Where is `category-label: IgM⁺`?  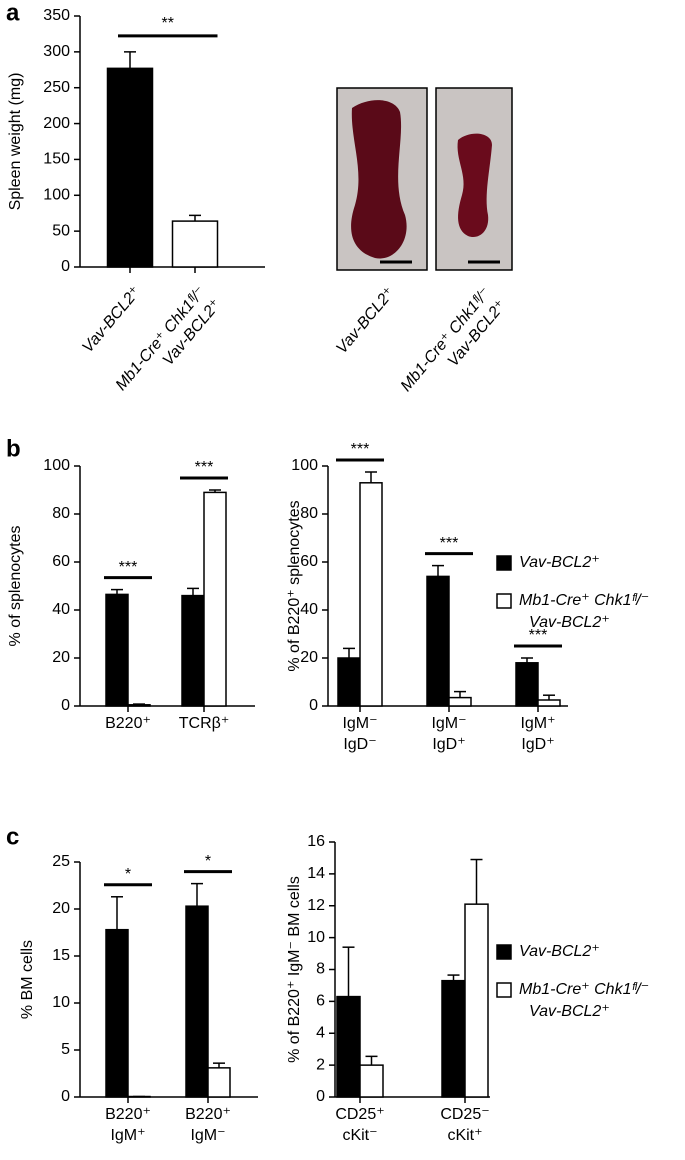 category-label: IgM⁺ is located at coordinates (127, 1135).